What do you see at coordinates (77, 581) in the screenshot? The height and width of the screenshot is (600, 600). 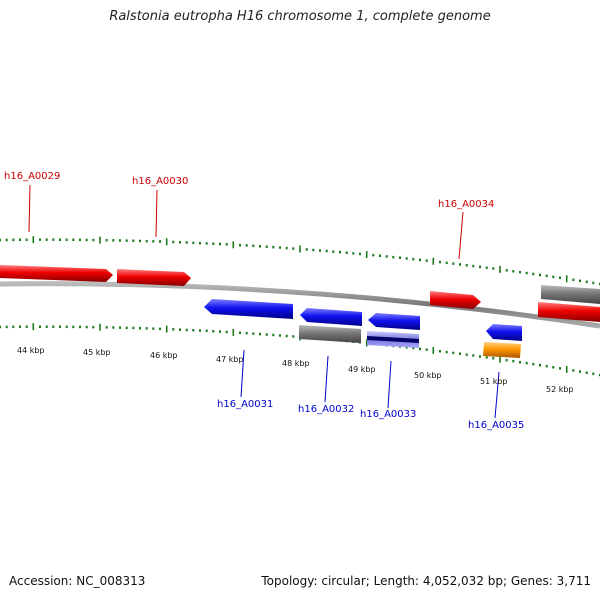 I see `accession-text: Accession: NC_008313` at bounding box center [77, 581].